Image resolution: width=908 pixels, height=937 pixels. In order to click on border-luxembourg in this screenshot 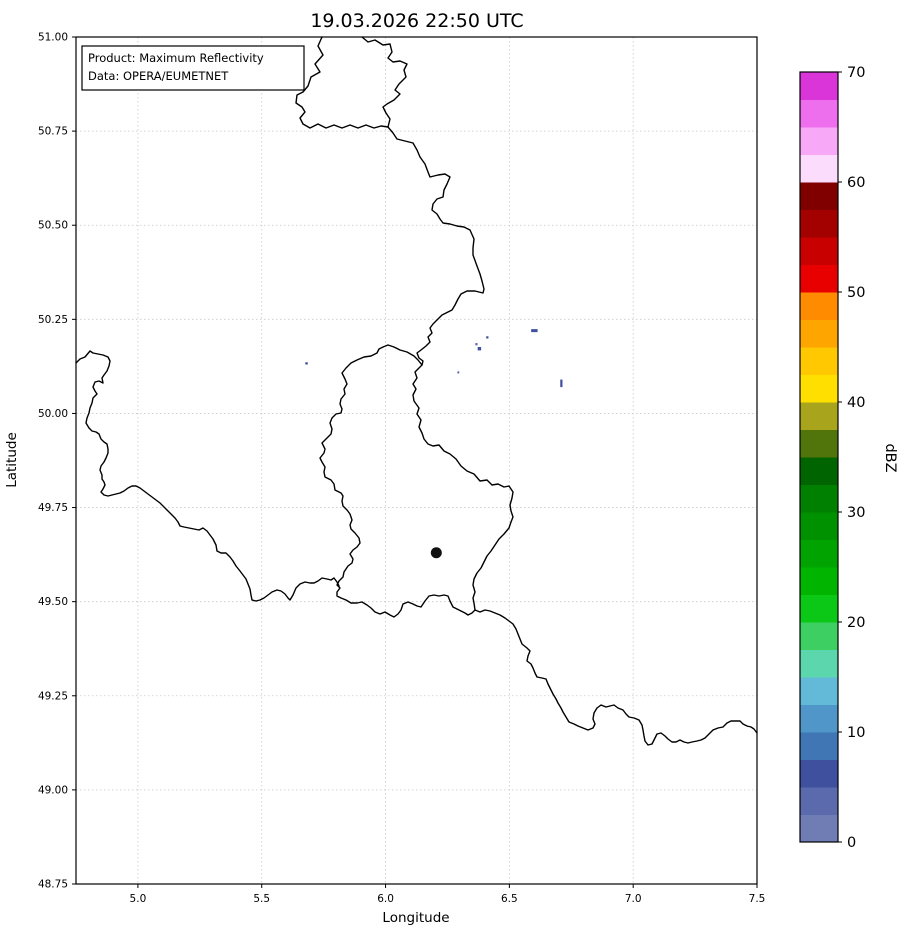, I will do `click(416, 481)`.